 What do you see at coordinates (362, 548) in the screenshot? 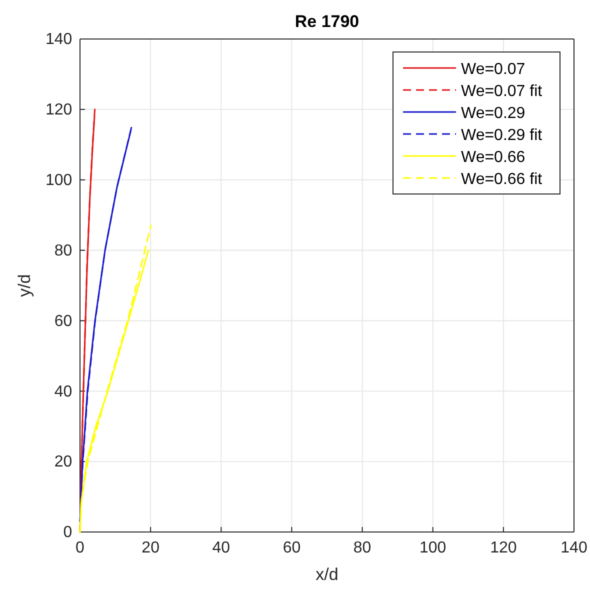
I see `x-tick-label: 80` at bounding box center [362, 548].